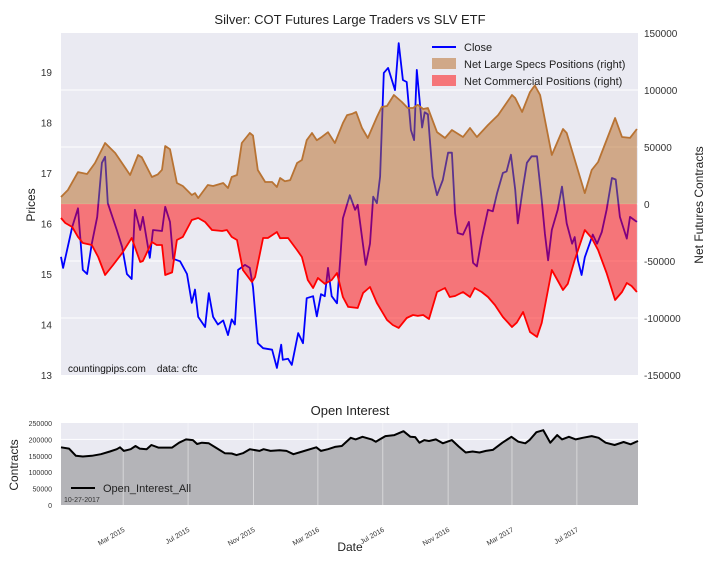 Image resolution: width=712 pixels, height=563 pixels. Describe the element at coordinates (82, 500) in the screenshot. I see `date-annotation: 10-27-2017` at that location.